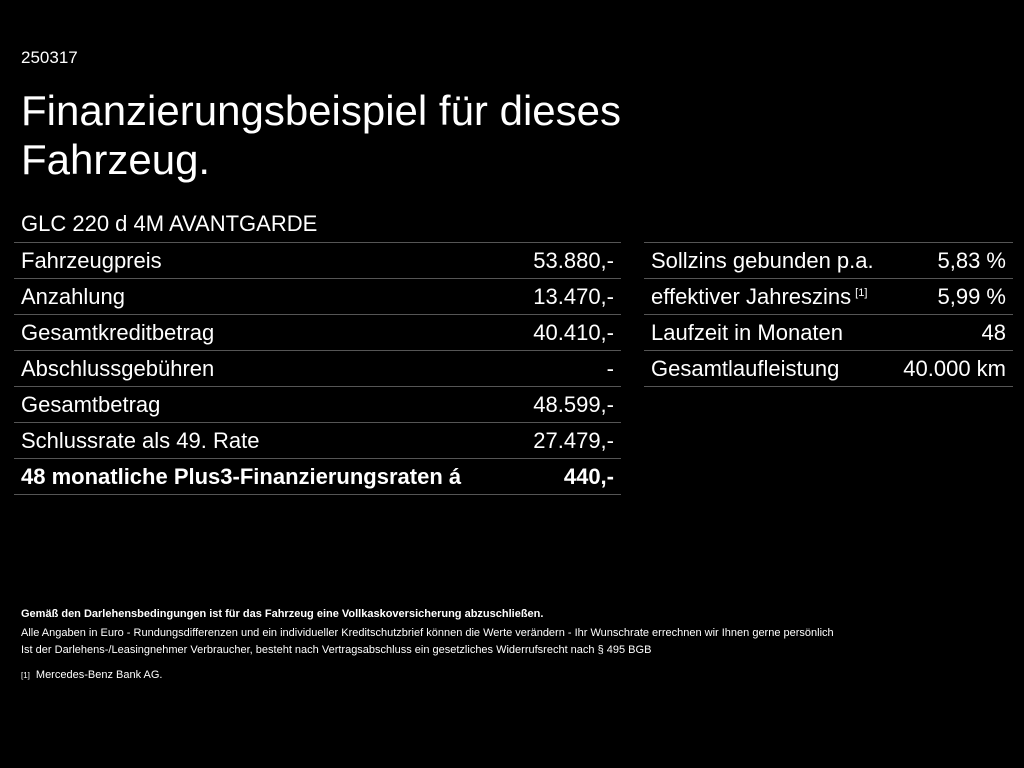  Describe the element at coordinates (25, 675) in the screenshot. I see `footnote-mark: [1]` at that location.